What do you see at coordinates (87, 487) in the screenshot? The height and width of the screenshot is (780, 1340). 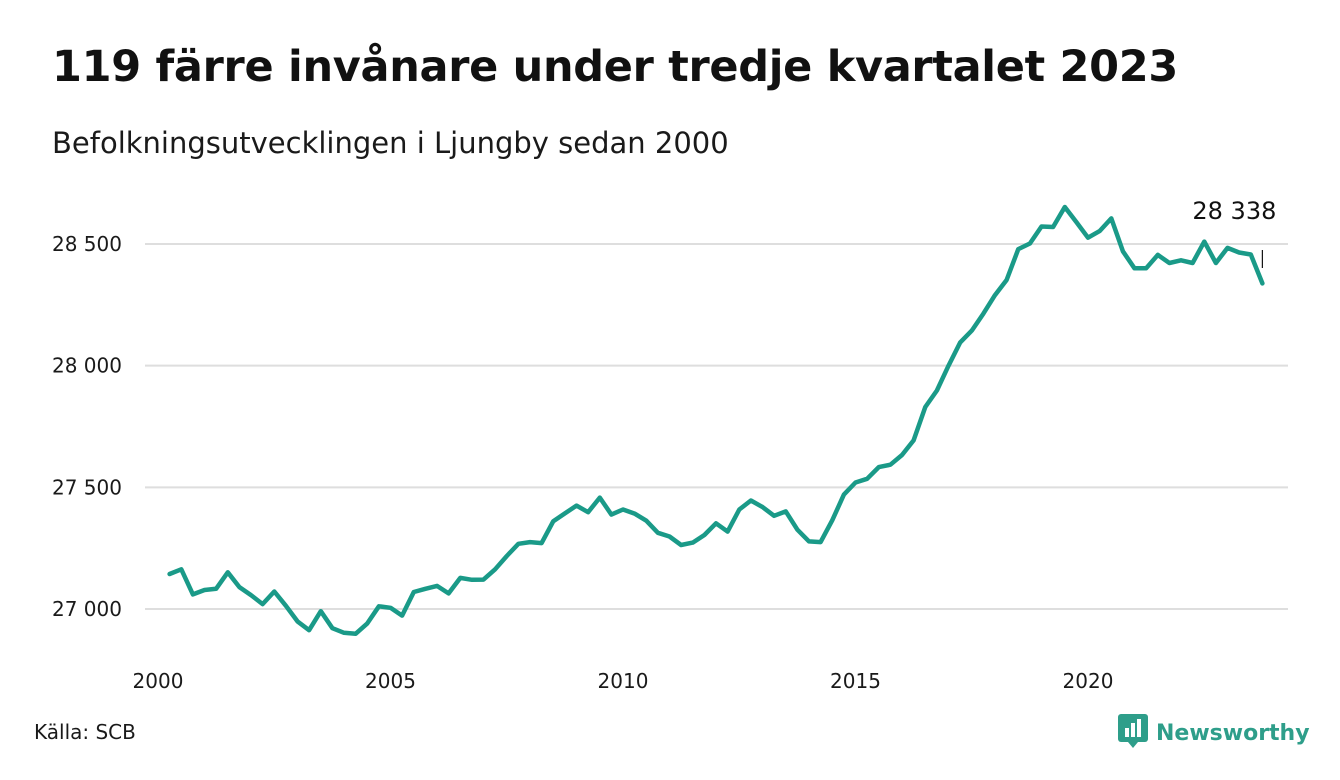 I see `y-tick-label: 27 500` at bounding box center [87, 487].